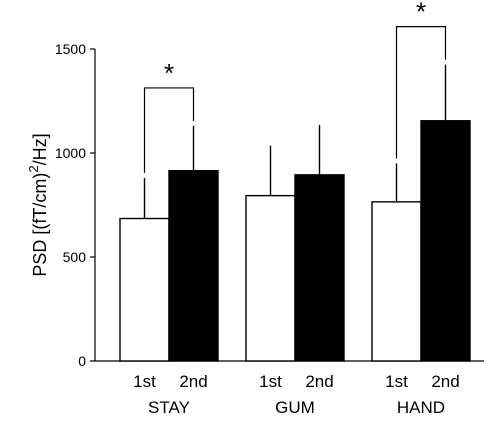 The height and width of the screenshot is (421, 496). I want to click on bar-stay-1st, so click(144, 289).